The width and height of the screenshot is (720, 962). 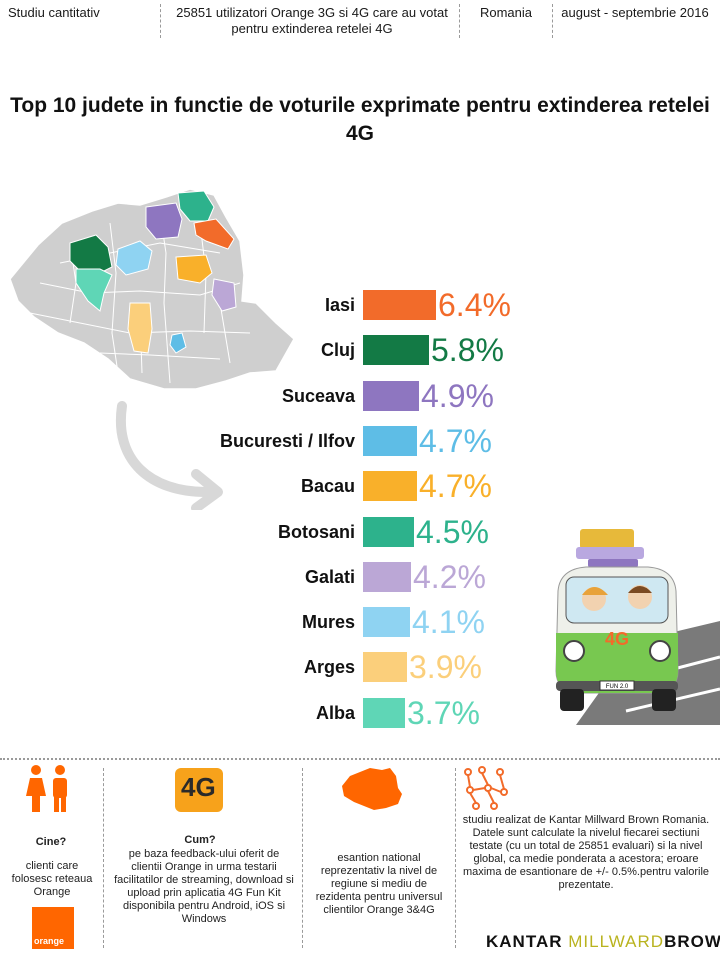 What do you see at coordinates (617, 687) in the screenshot?
I see `van-plate: FUN 2.0` at bounding box center [617, 687].